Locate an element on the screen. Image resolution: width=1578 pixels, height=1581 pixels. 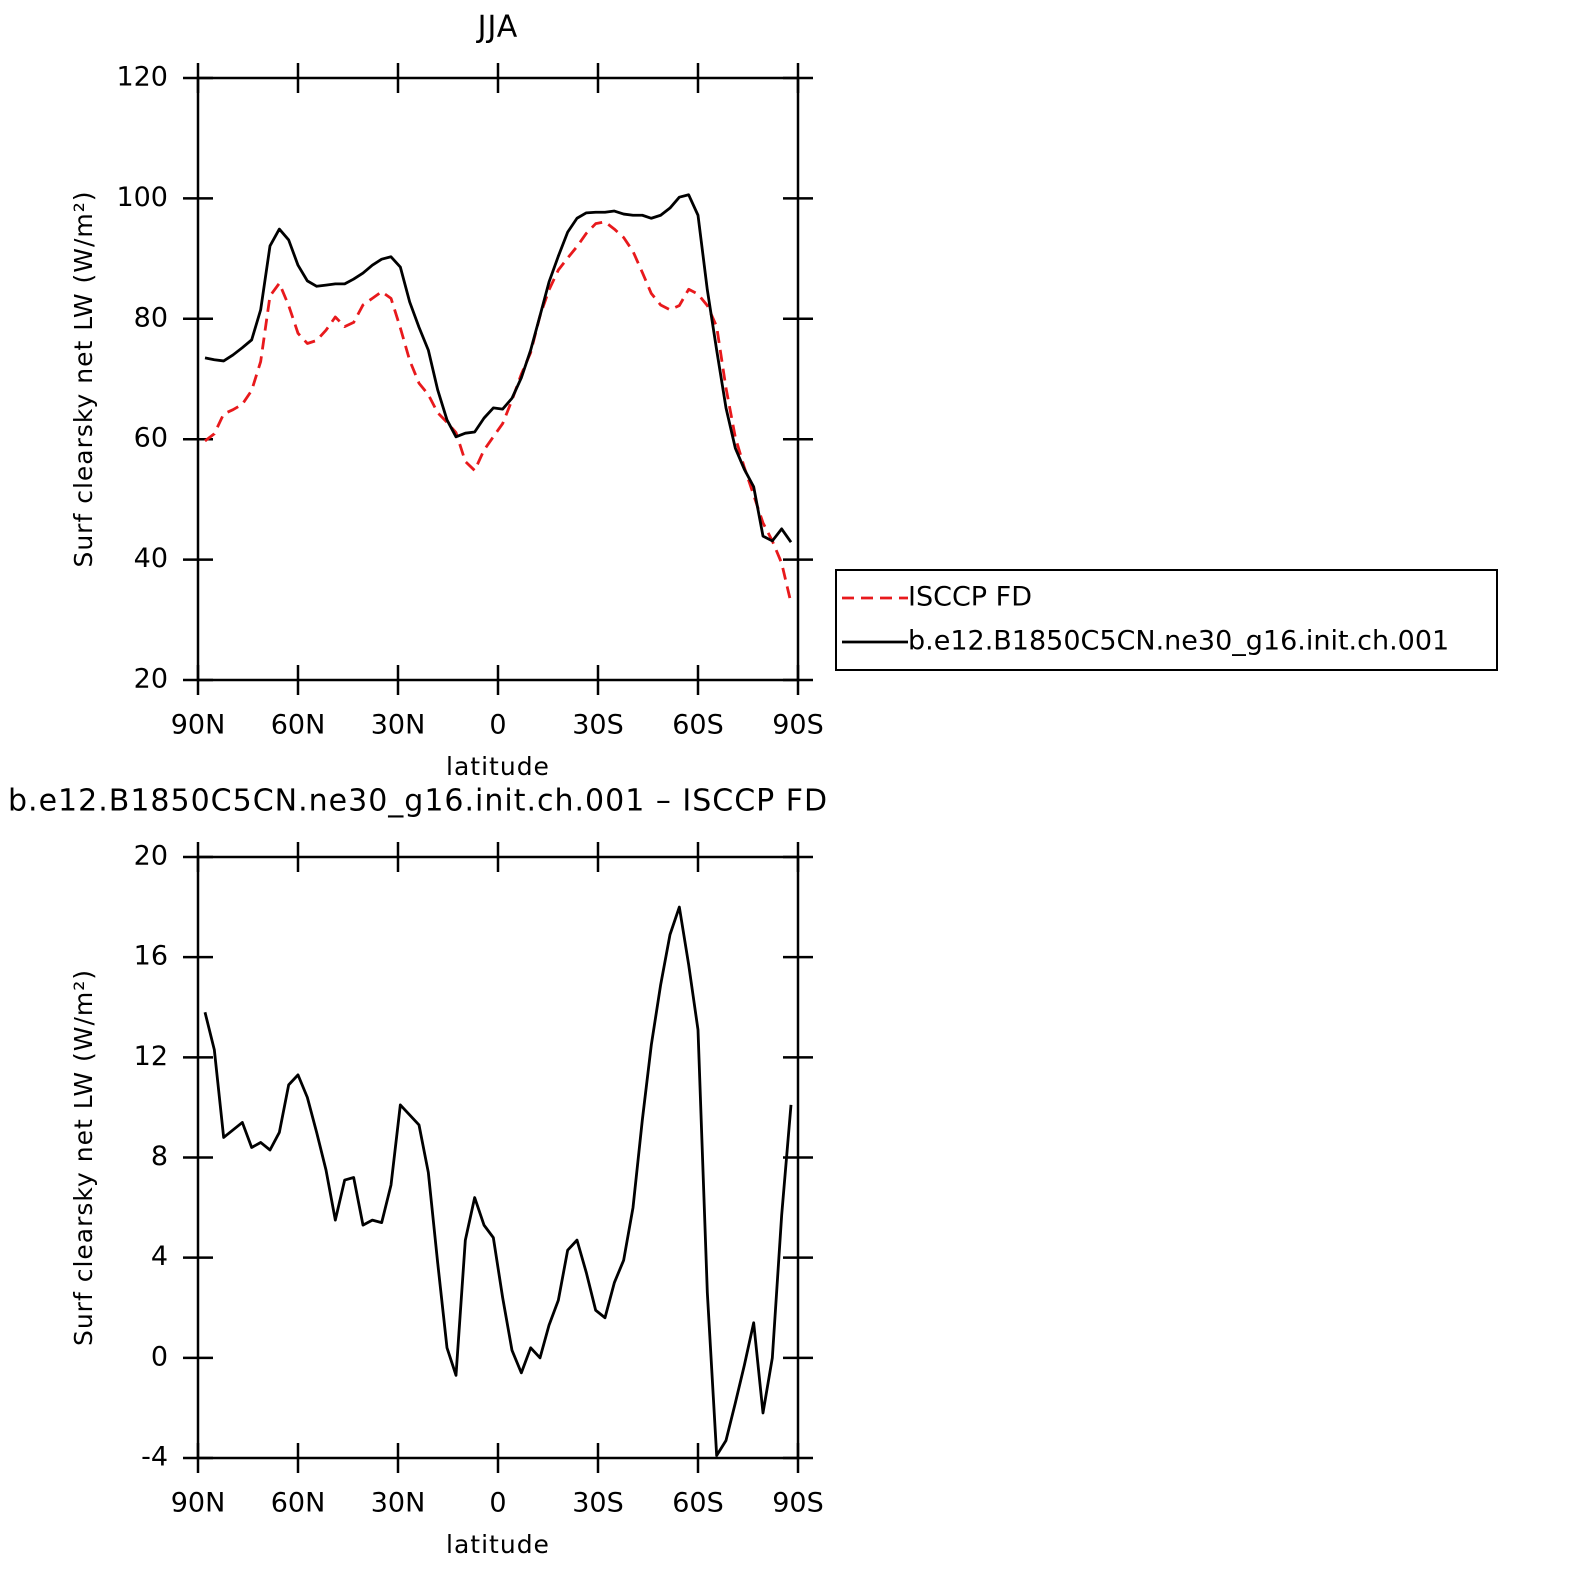
y-tick-label: 60 is located at coordinates (151, 438).